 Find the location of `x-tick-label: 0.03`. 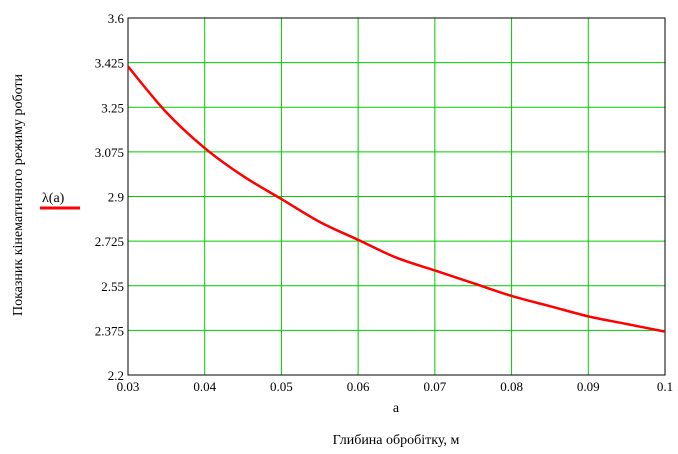

x-tick-label: 0.03 is located at coordinates (128, 386).